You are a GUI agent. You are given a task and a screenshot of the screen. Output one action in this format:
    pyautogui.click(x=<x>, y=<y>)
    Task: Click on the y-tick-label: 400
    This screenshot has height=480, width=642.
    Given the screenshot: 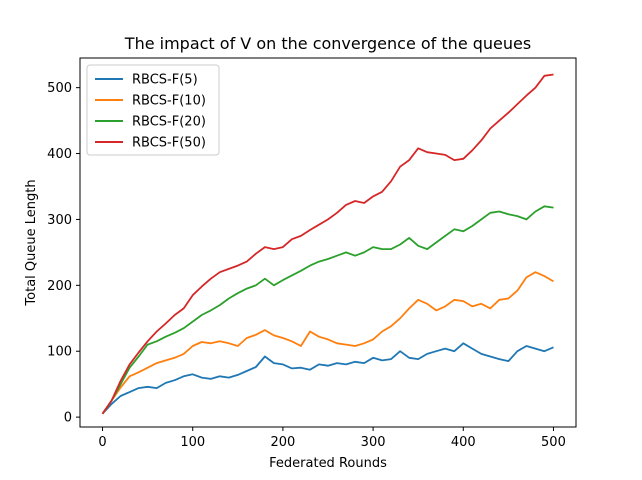 What is the action you would take?
    pyautogui.click(x=59, y=154)
    